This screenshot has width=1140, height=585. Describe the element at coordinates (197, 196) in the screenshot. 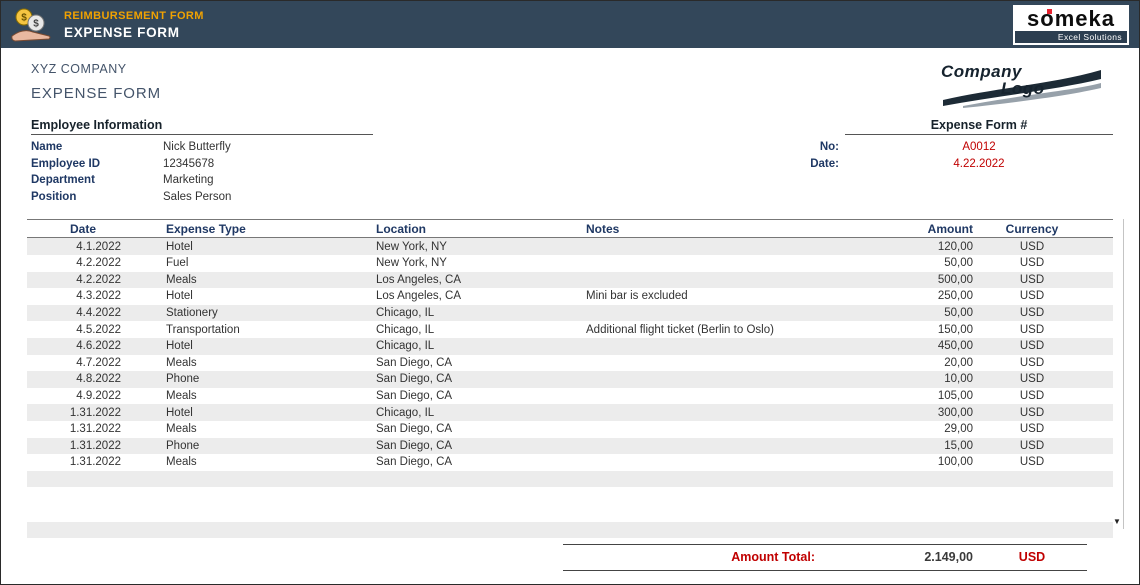

I see `position-value: Sales Person` at that location.